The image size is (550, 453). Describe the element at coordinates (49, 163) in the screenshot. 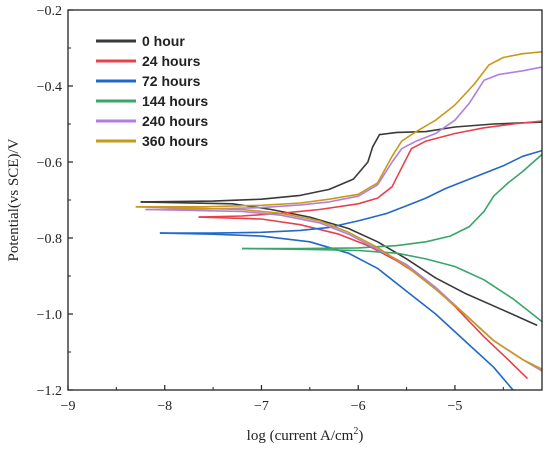

I see `y-tick-label: −0.6` at that location.